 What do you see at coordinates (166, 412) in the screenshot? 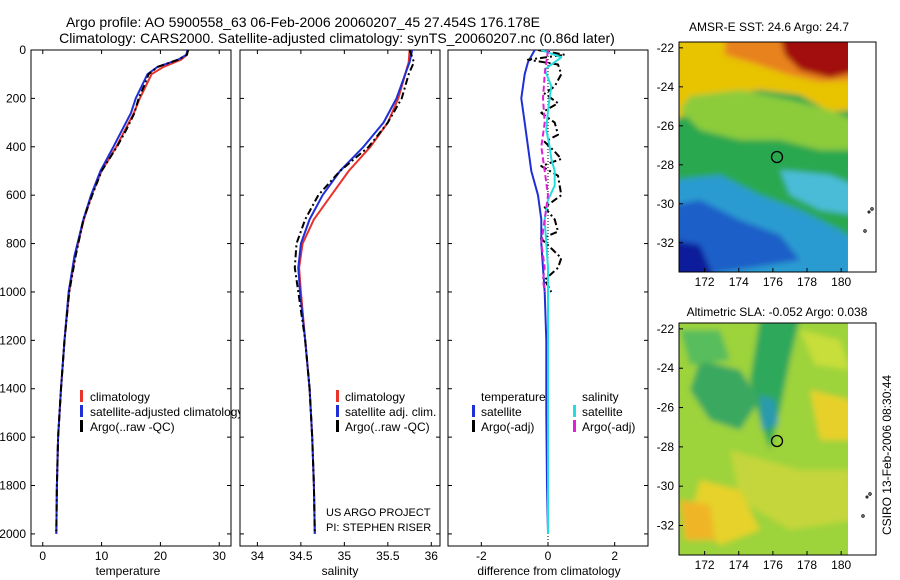
I see `legend-entry-satellite: satellite-adjusted climatology` at bounding box center [166, 412].